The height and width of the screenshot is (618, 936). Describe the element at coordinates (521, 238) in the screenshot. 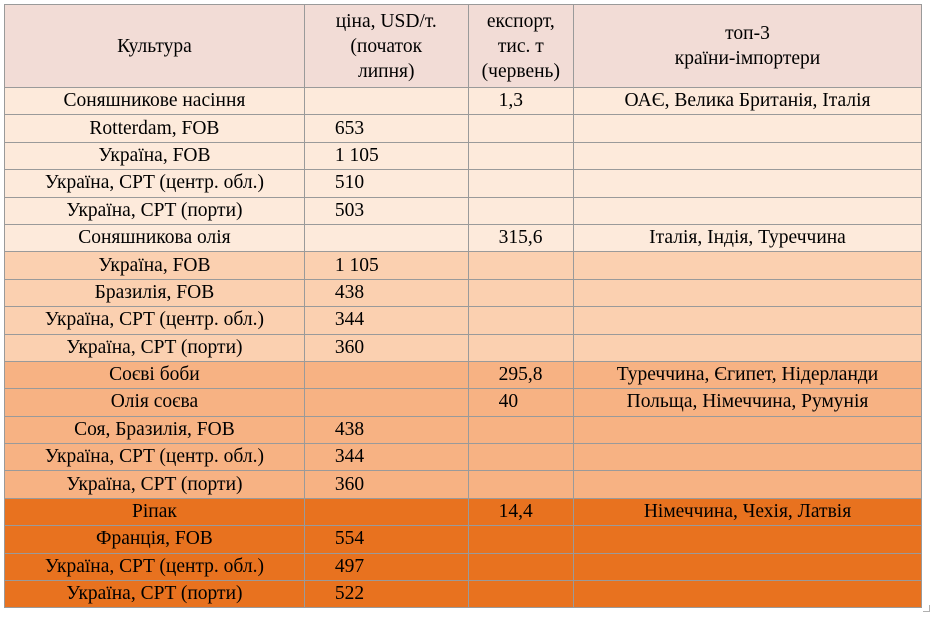

I see `cell-export: 315,6` at that location.